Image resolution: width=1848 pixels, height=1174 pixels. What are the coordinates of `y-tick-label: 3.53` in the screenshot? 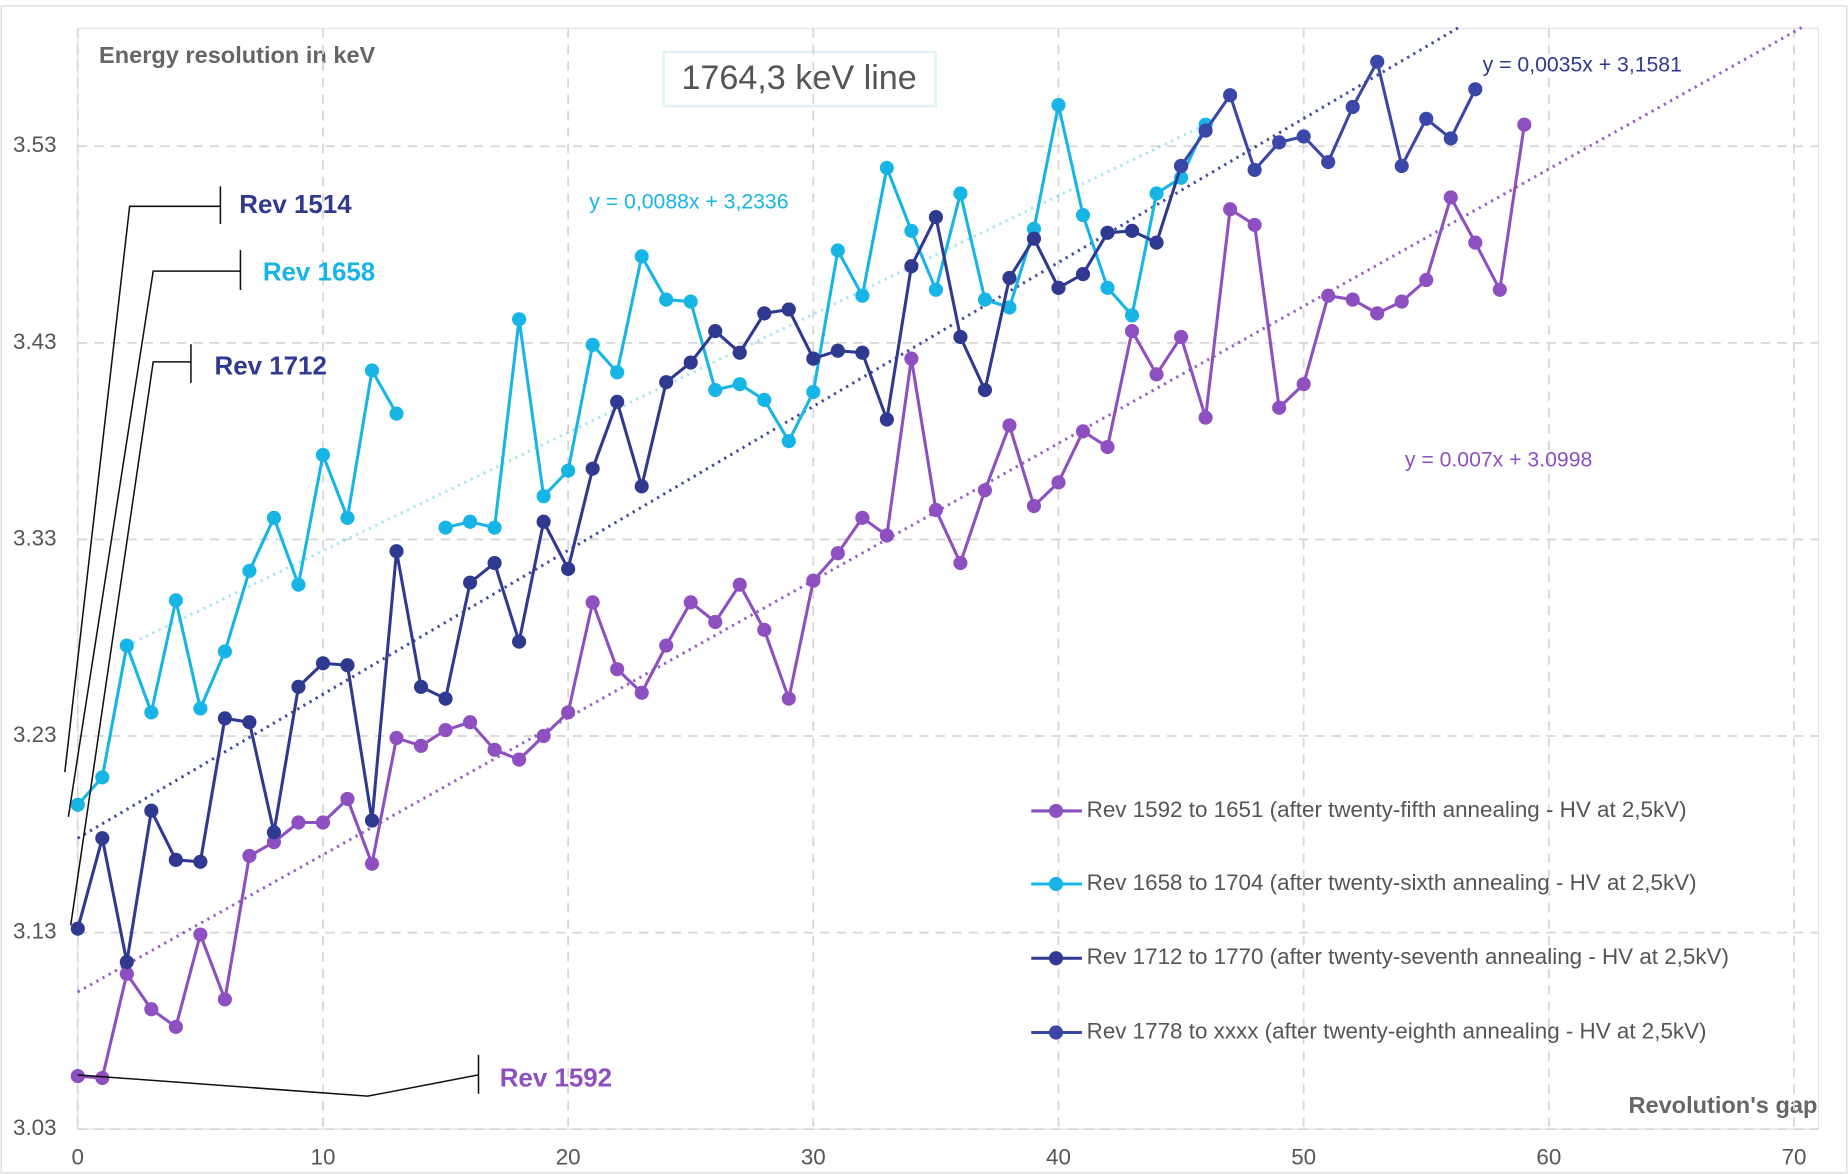 It's located at (35, 144).